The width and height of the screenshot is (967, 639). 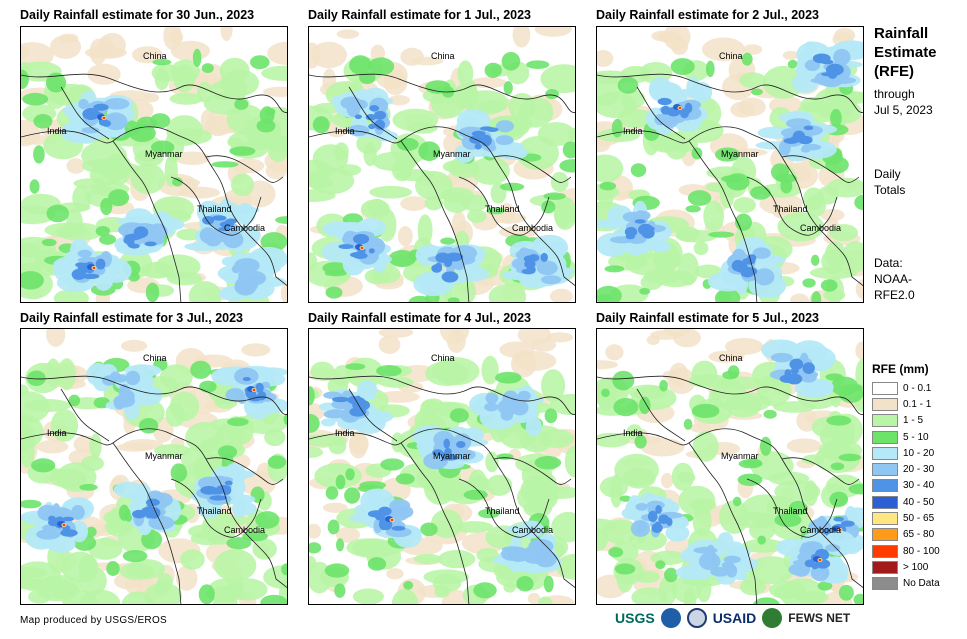 What do you see at coordinates (889, 182) in the screenshot?
I see `daily-totals-text: Daily Totals` at bounding box center [889, 182].